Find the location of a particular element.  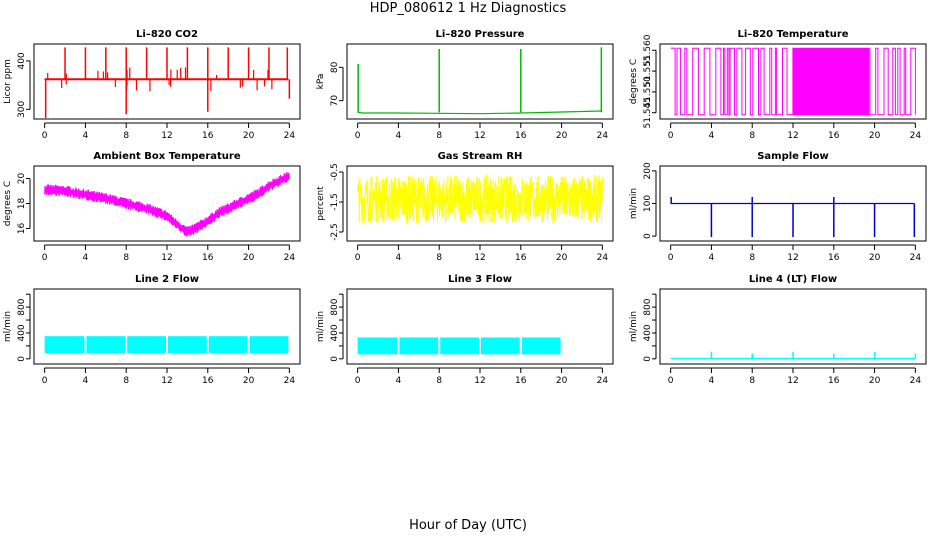

y-tick-label: 51.545 is located at coordinates (648, 113).